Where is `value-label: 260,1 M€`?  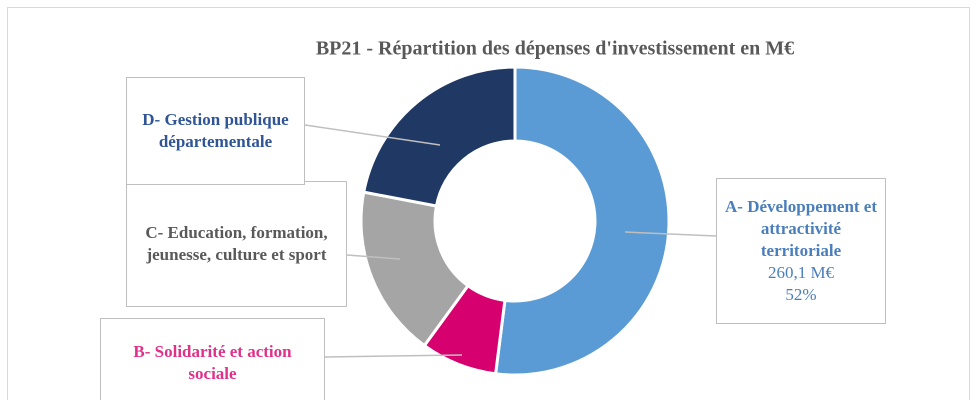
value-label: 260,1 M€ is located at coordinates (801, 272).